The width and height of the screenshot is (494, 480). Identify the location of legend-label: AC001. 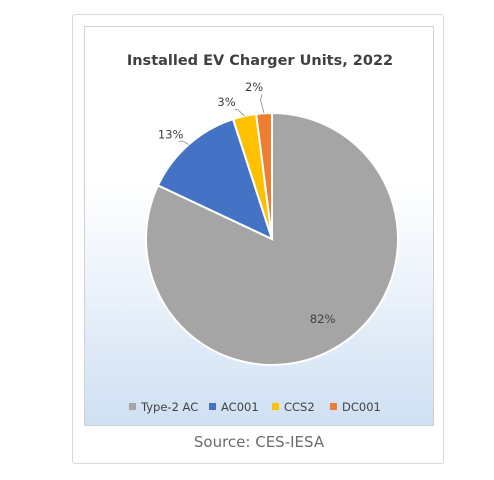
(240, 407).